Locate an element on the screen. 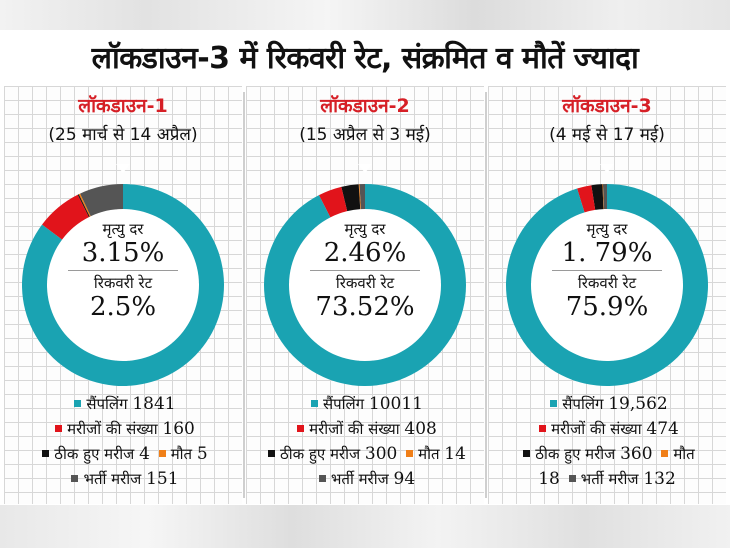 This screenshot has width=730, height=548. center-divider is located at coordinates (123, 270).